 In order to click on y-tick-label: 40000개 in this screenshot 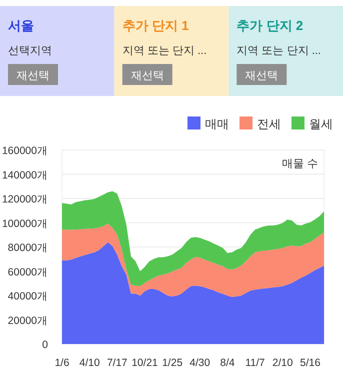, I will do `click(28, 296)`.